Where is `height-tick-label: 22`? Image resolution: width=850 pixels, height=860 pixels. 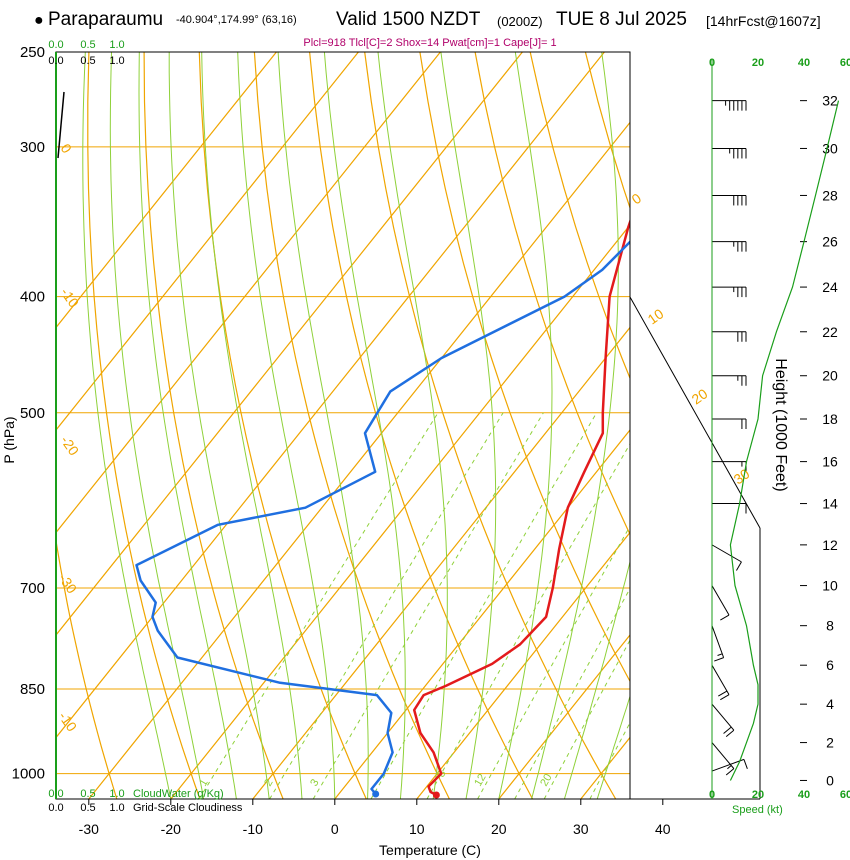 height-tick-label: 22 is located at coordinates (830, 332).